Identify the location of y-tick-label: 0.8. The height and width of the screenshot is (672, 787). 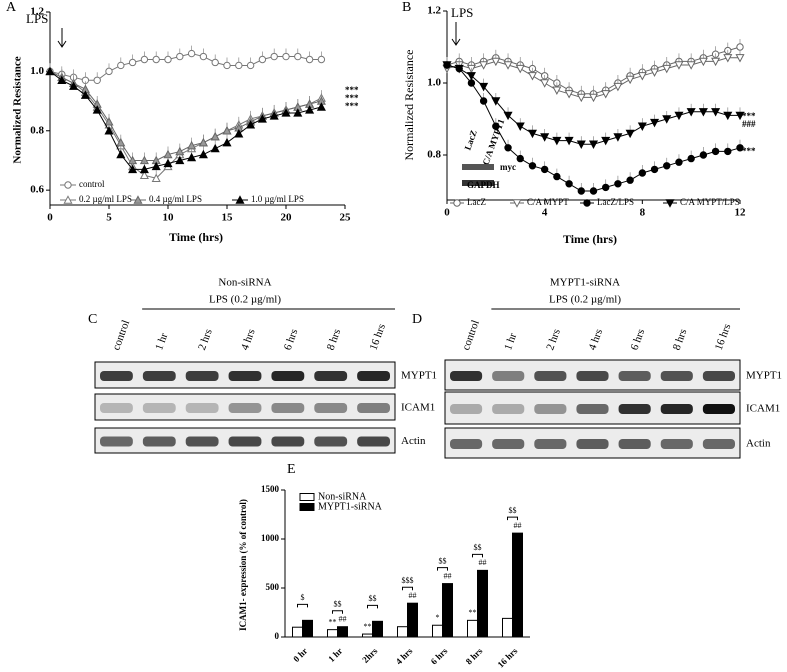
(37, 130).